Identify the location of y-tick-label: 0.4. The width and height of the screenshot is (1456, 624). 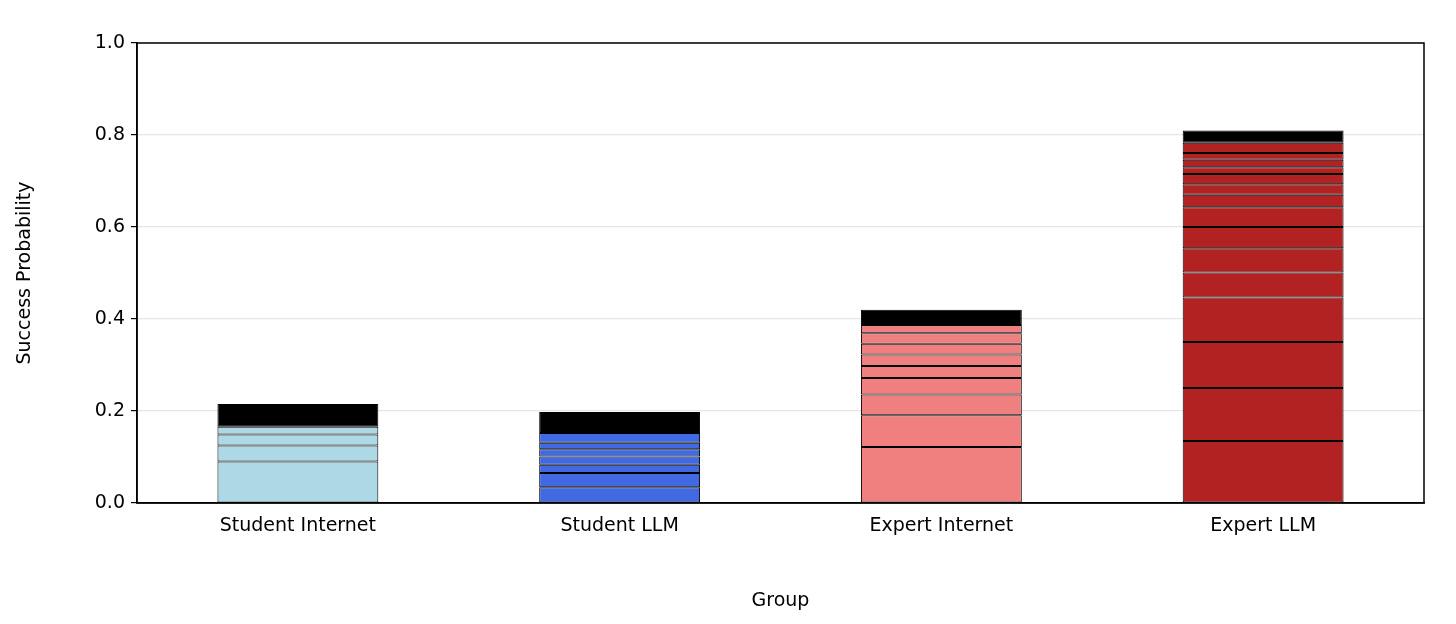
(109, 316).